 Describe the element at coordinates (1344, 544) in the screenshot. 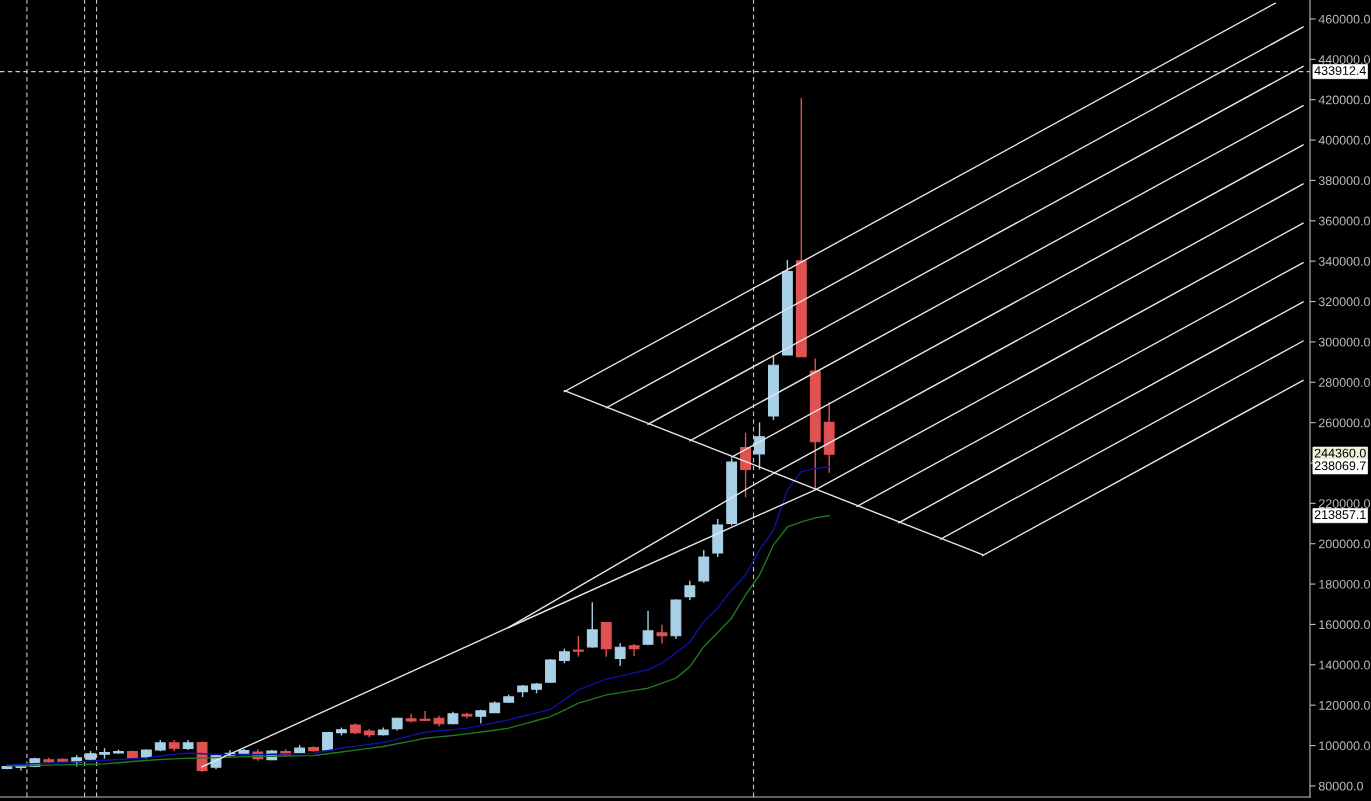

I see `y-tick-label: 200000.0` at that location.